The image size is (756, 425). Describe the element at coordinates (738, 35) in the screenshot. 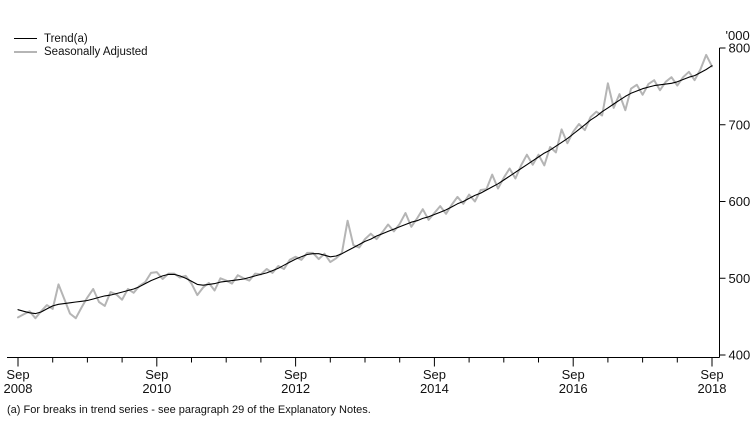

I see `y-axis-unit-label: '000` at that location.